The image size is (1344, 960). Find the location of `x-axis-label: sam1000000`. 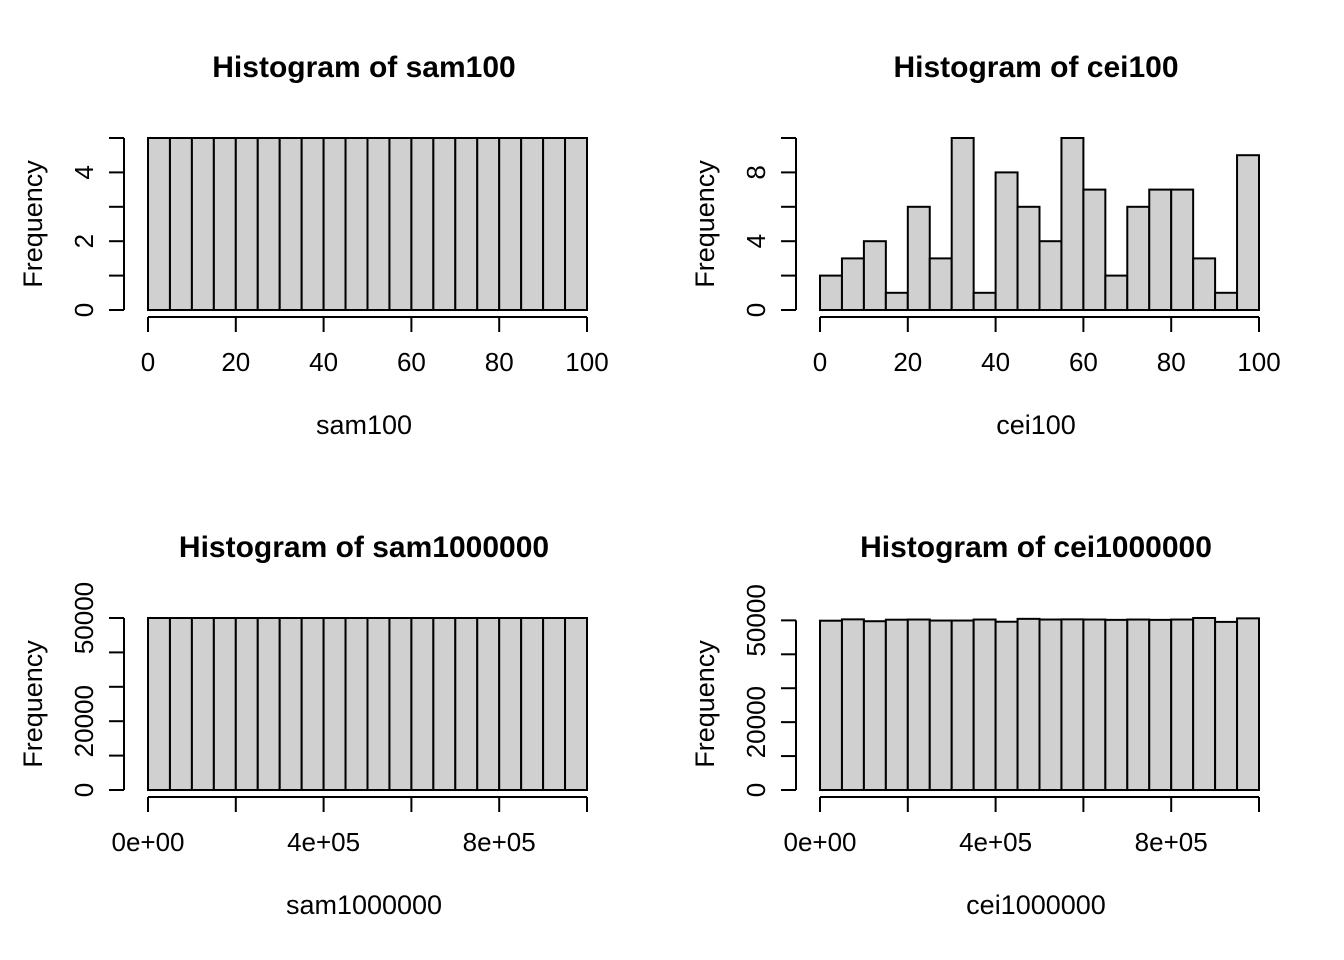

x-axis-label: sam1000000 is located at coordinates (364, 905).